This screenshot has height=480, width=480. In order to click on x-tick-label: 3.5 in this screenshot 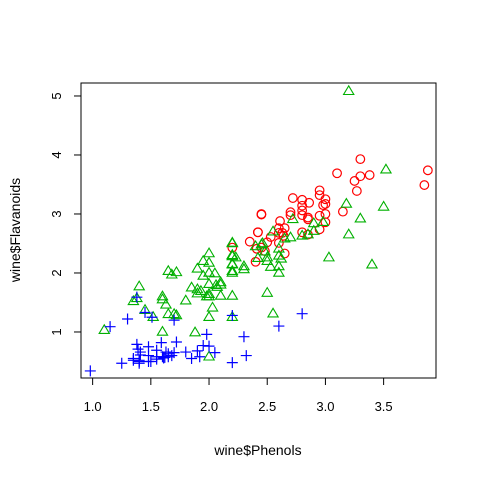, I will do `click(384, 406)`.